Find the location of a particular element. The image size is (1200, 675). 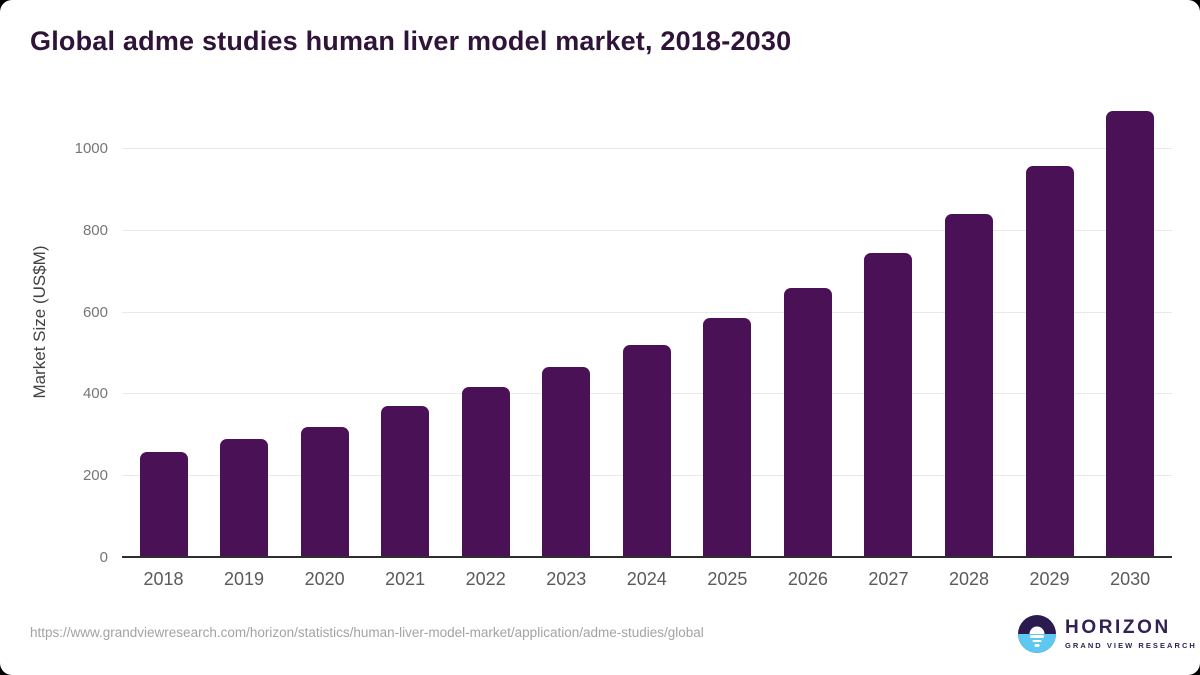

y-tick-label-400: 400 is located at coordinates (95, 394).